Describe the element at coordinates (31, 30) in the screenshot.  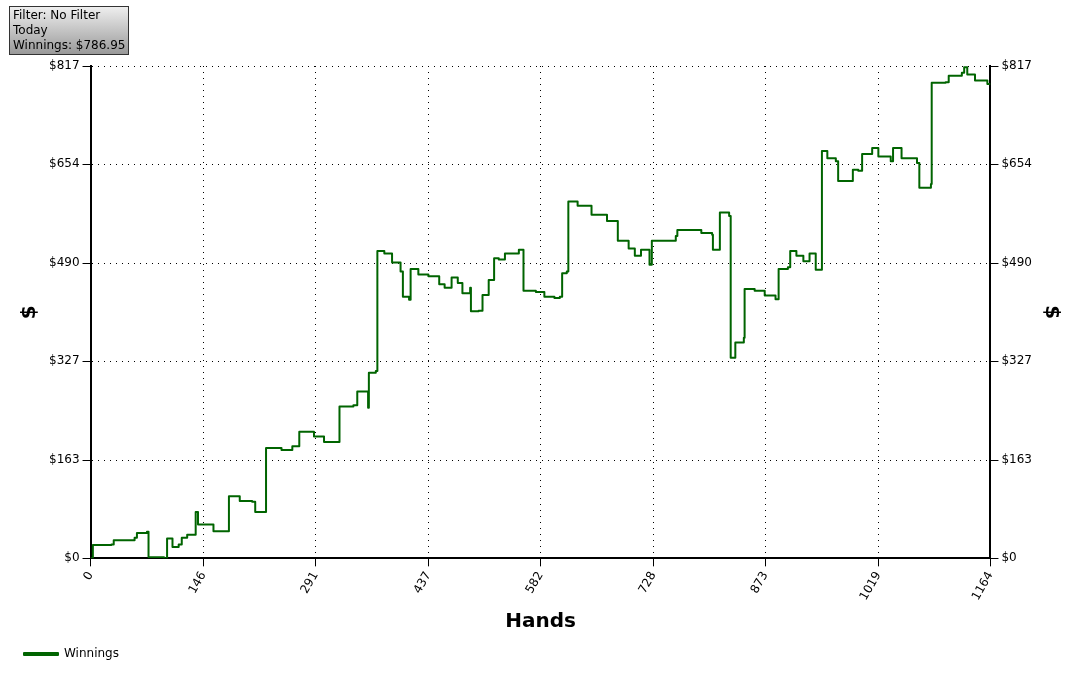
I see `text: Today` at that location.